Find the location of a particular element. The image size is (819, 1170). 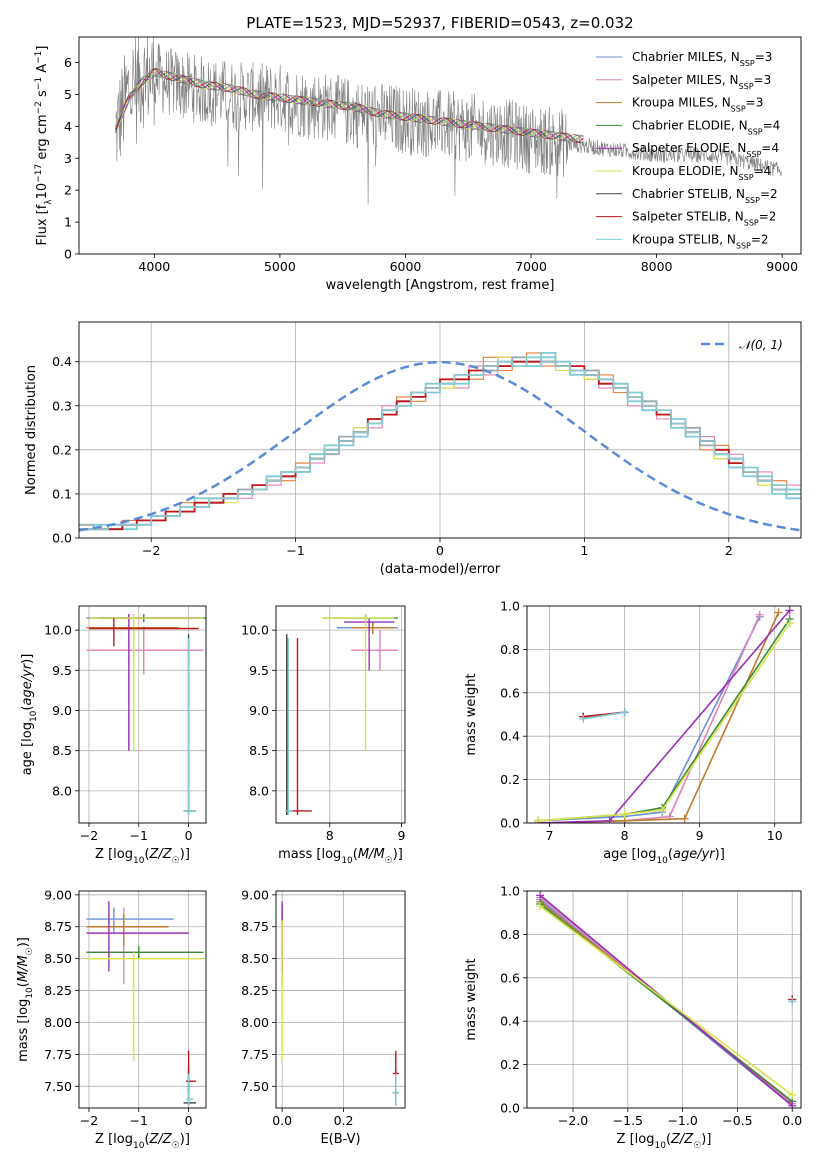

y-tick-label: 2 is located at coordinates (68, 190).